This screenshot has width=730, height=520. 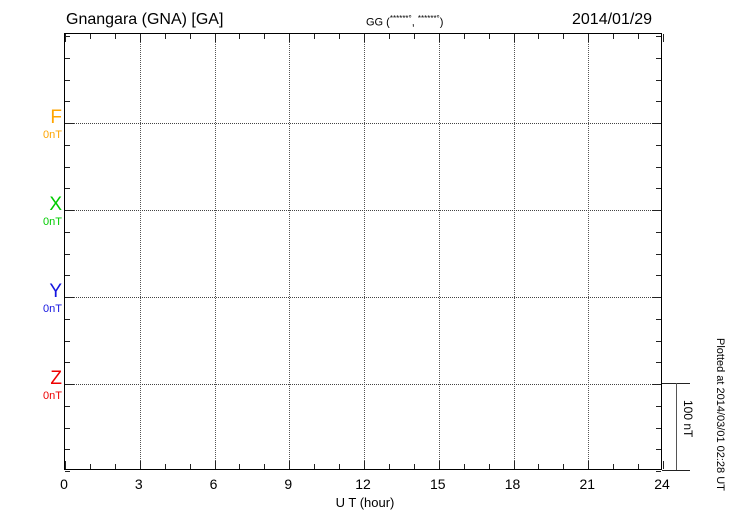 I want to click on observation-date: 2014/01/29, so click(x=612, y=19).